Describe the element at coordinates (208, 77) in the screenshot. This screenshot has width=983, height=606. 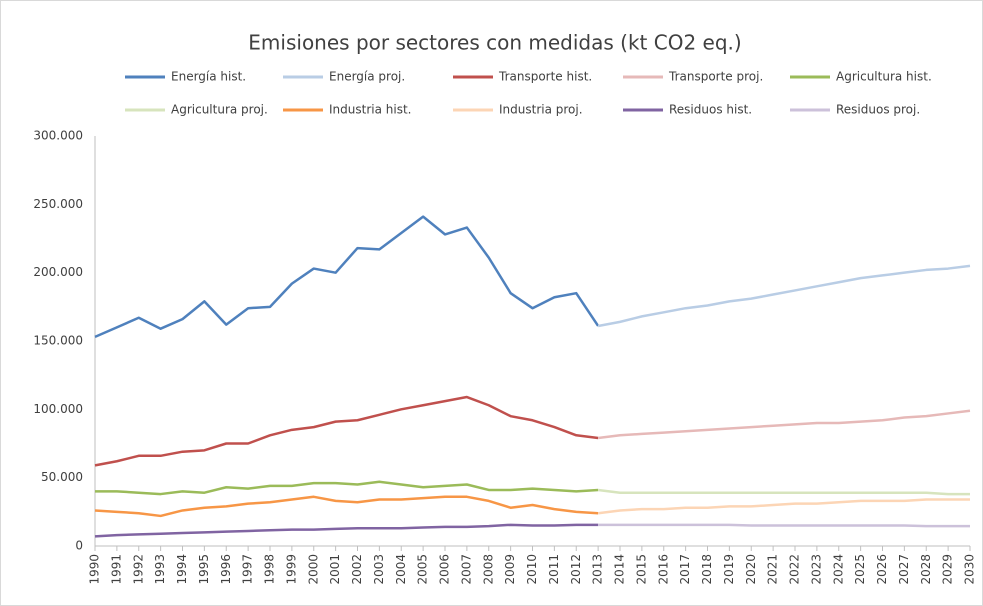
I see `legend-label: Energía hist.` at that location.